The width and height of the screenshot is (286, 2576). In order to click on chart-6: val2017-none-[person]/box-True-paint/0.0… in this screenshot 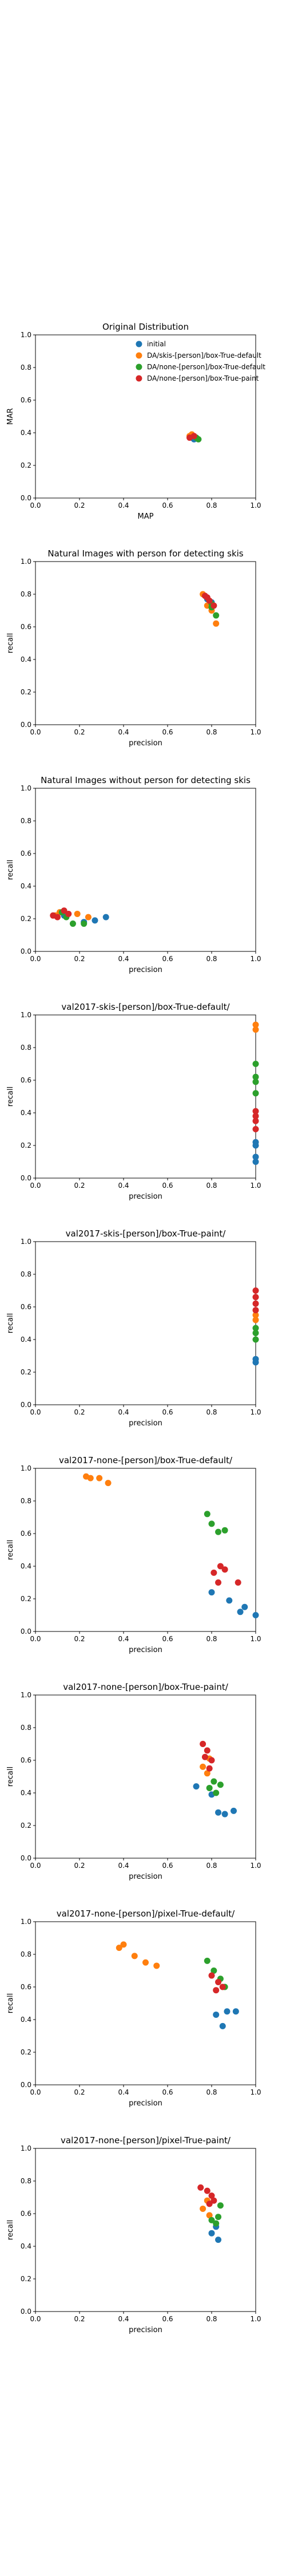, I will do `click(133, 1781)`.